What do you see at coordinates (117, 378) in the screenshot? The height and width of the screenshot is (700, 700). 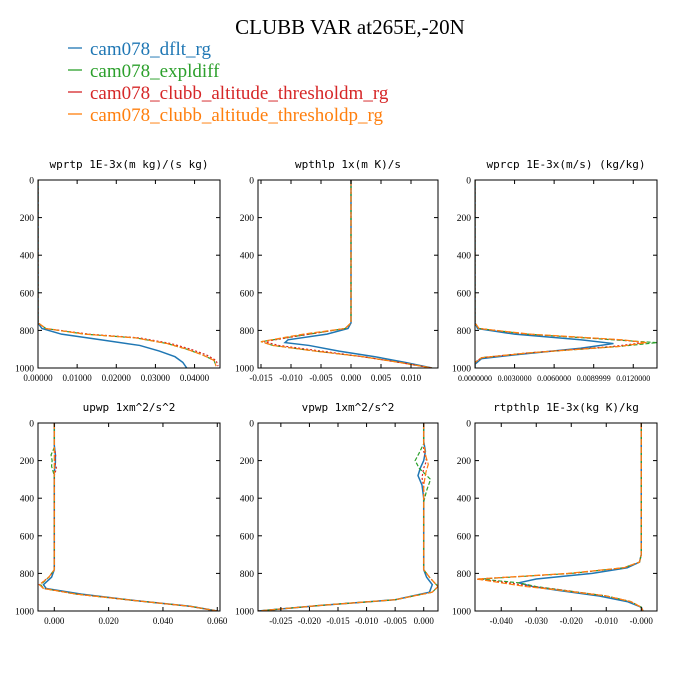 I see `x-tick-label: 0.02000` at bounding box center [117, 378].